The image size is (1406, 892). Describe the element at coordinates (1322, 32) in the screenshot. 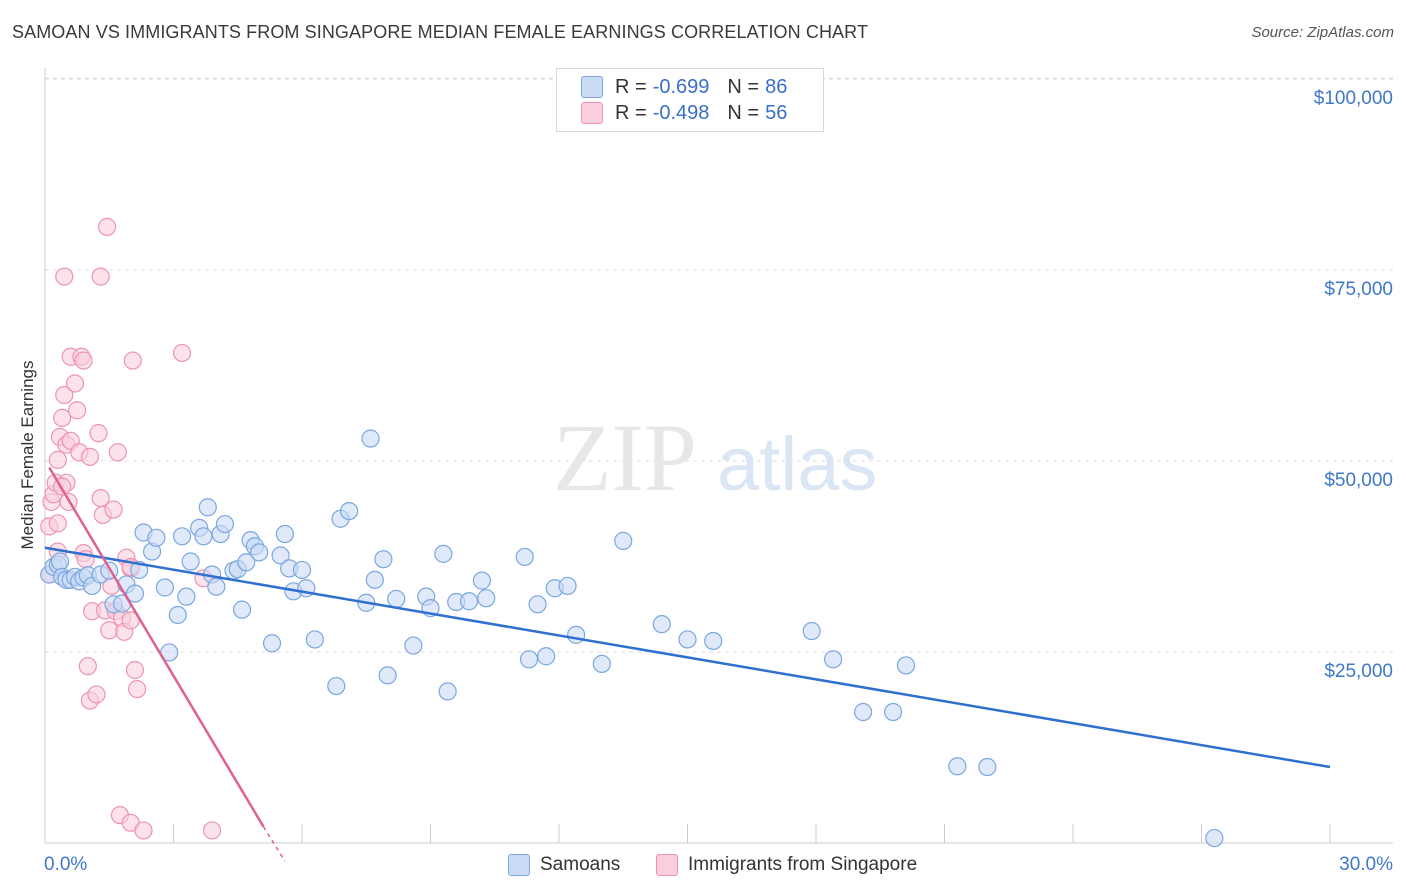

I see `chart-source: Source: ZipAtlas.com` at that location.